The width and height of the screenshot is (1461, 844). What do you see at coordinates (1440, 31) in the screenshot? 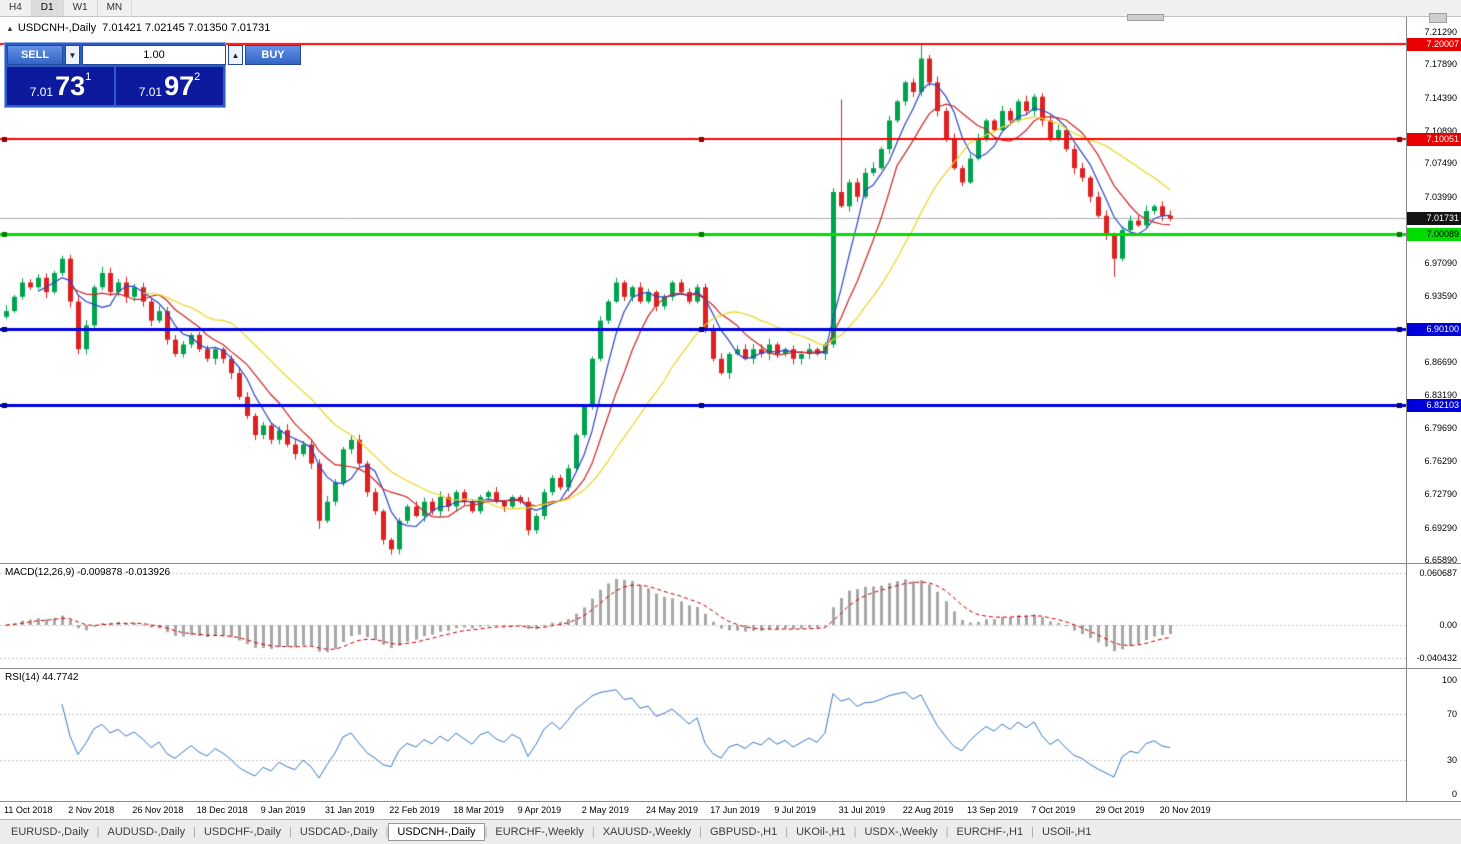
I see `price-tick: 7.21290` at bounding box center [1440, 31].